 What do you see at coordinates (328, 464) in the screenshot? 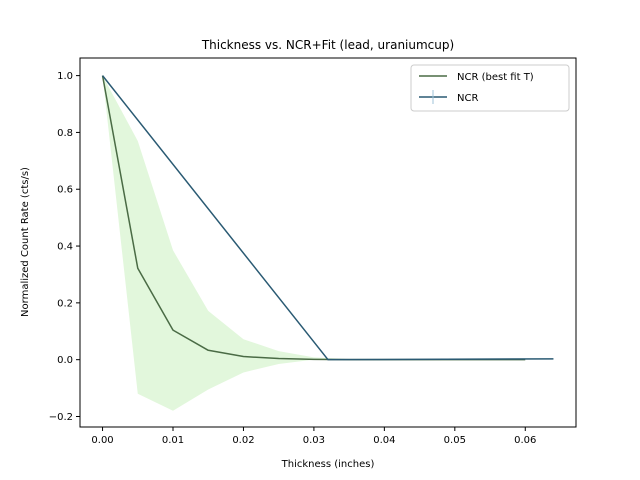
I see `x-axis-label: Thickness (inches)` at bounding box center [328, 464].